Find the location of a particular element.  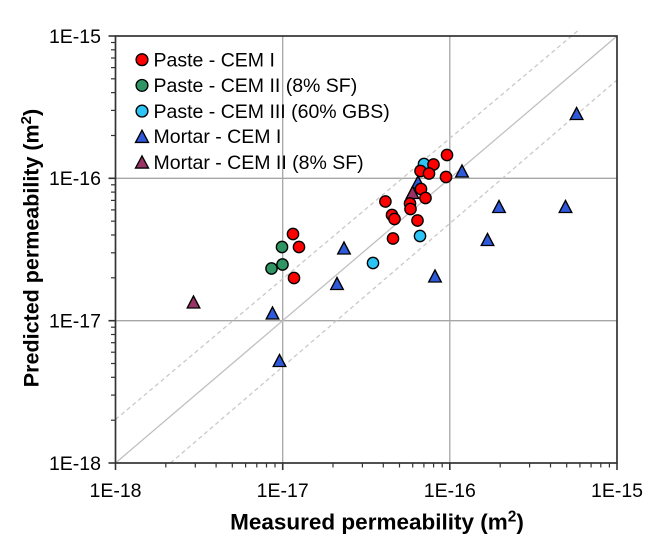

svg-text: Paste - CEM II (8% SF) is located at coordinates (256, 86).